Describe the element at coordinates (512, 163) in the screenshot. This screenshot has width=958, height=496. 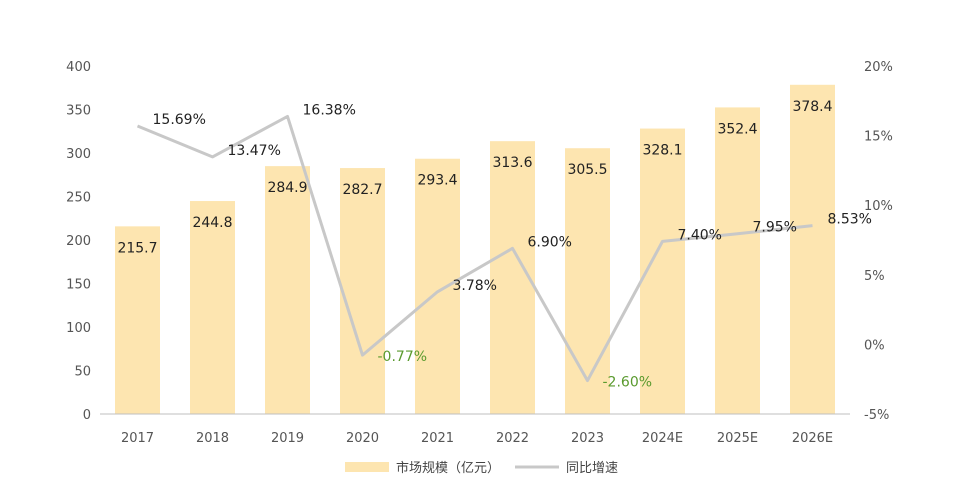
I see `bar-value-label: 313.6` at that location.